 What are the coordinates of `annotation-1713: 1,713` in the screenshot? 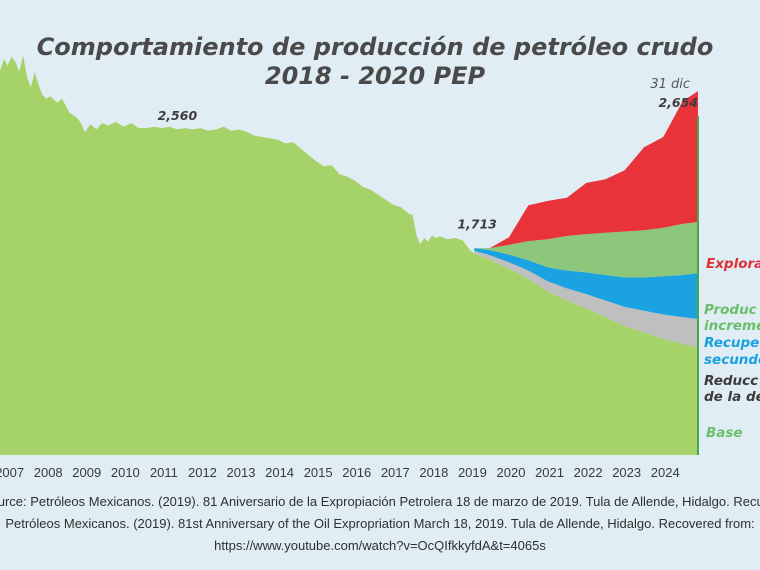 It's located at (477, 223).